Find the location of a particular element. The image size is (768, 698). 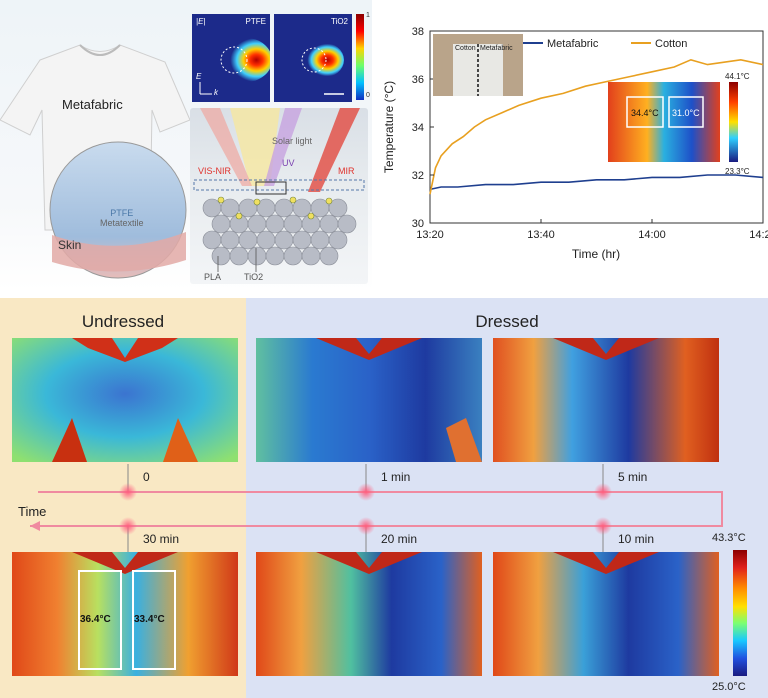

chart-series is located at coordinates (596, 126).